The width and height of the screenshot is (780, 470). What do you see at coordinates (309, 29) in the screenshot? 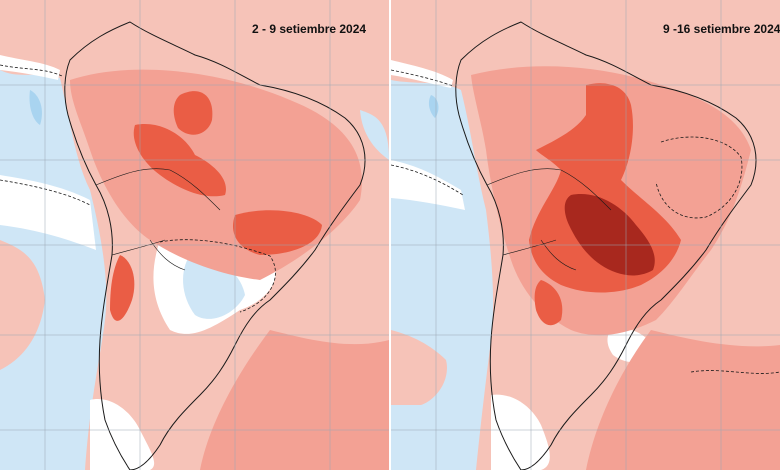
I see `panel-title-left: 2 - 9 setiembre 2024` at bounding box center [309, 29].